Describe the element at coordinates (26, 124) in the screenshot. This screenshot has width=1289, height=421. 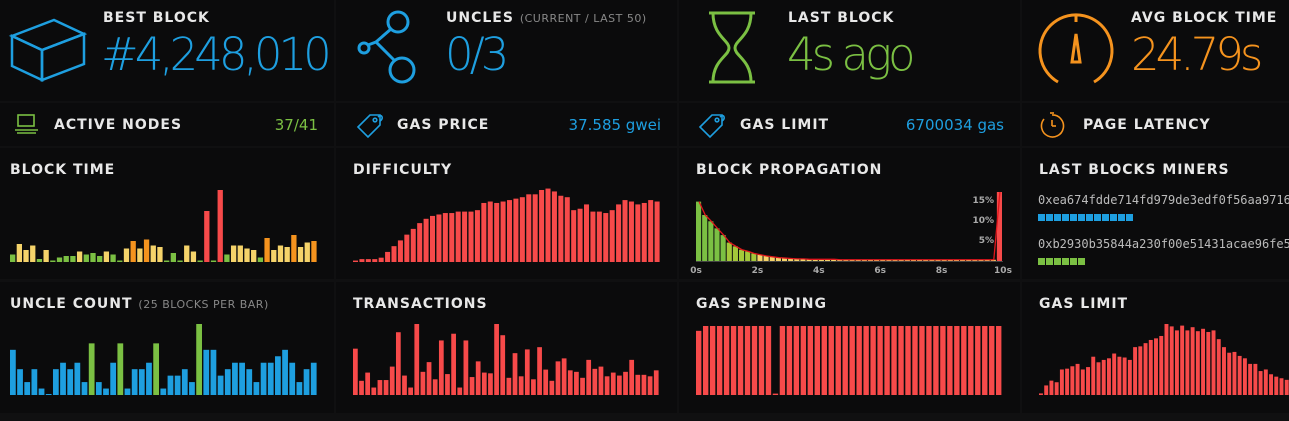
I see `laptop-icon` at that location.